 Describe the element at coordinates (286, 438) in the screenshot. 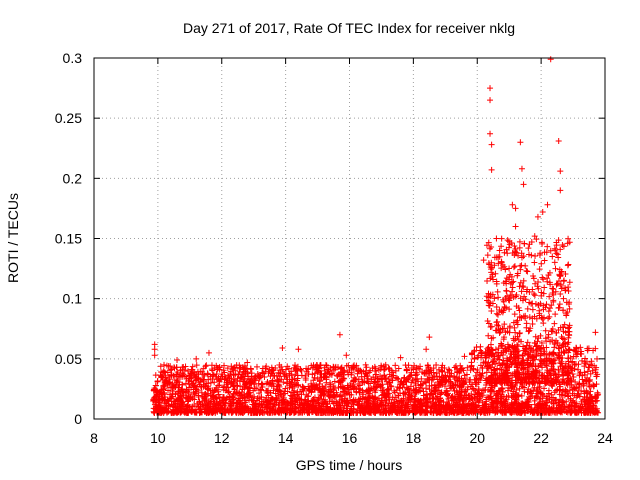

I see `x-tick-label: 14` at that location.